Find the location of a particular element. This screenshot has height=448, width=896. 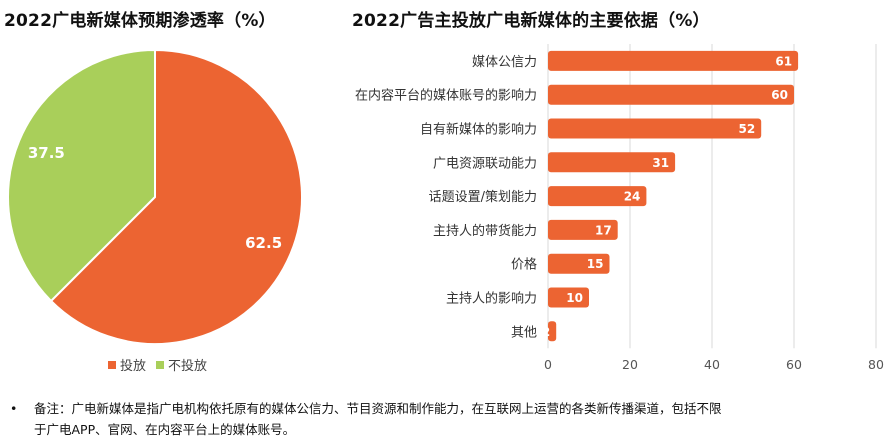

y-category-label: 在内容平台的媒体账号的影响力 is located at coordinates (446, 96).